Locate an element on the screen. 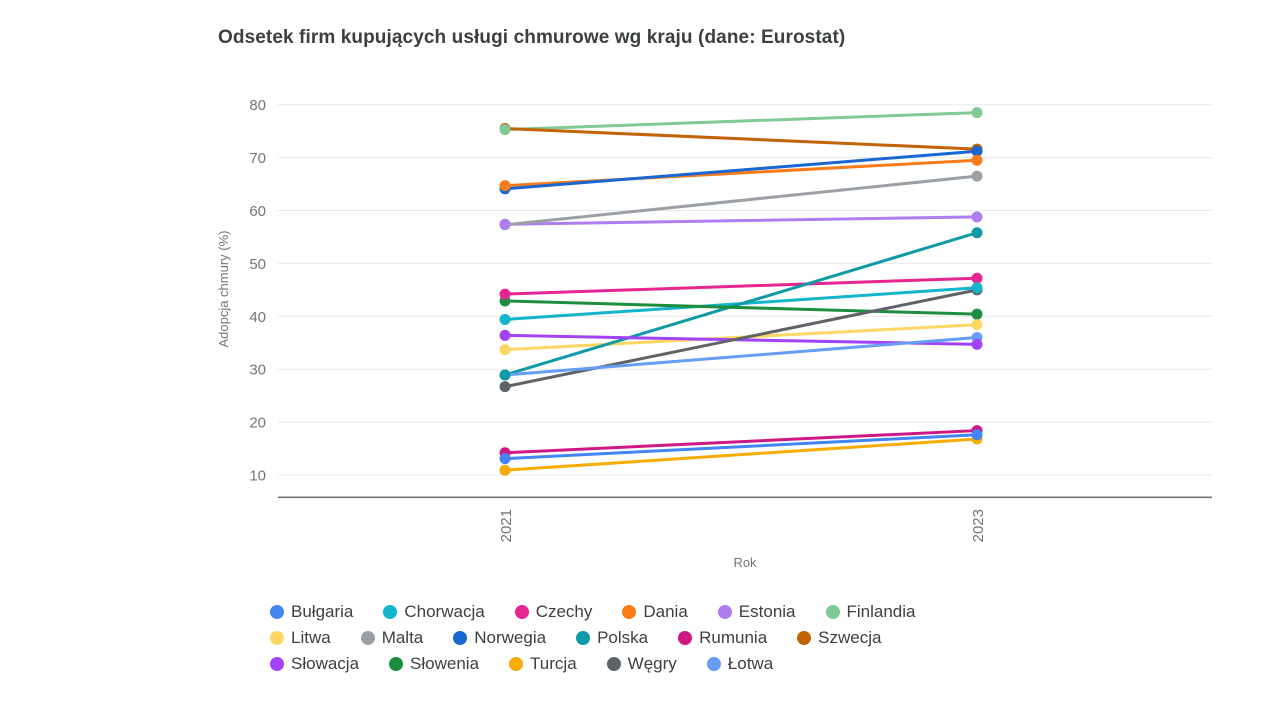  y-tick-label: 80 is located at coordinates (257, 105).